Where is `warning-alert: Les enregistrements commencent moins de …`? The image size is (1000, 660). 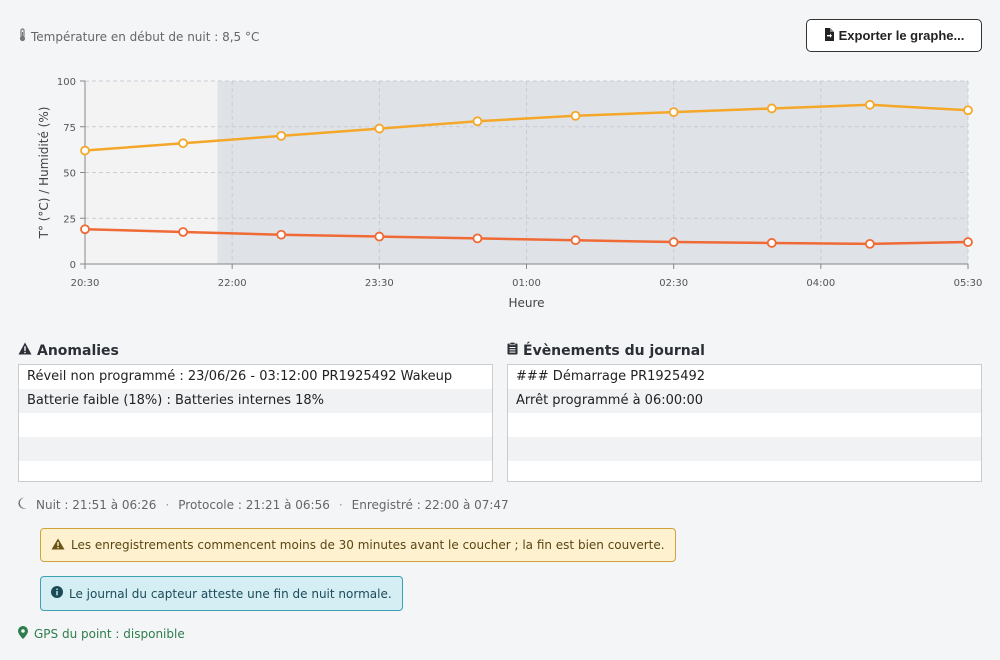
warning-alert: Les enregistrements commencent moins de … is located at coordinates (358, 545).